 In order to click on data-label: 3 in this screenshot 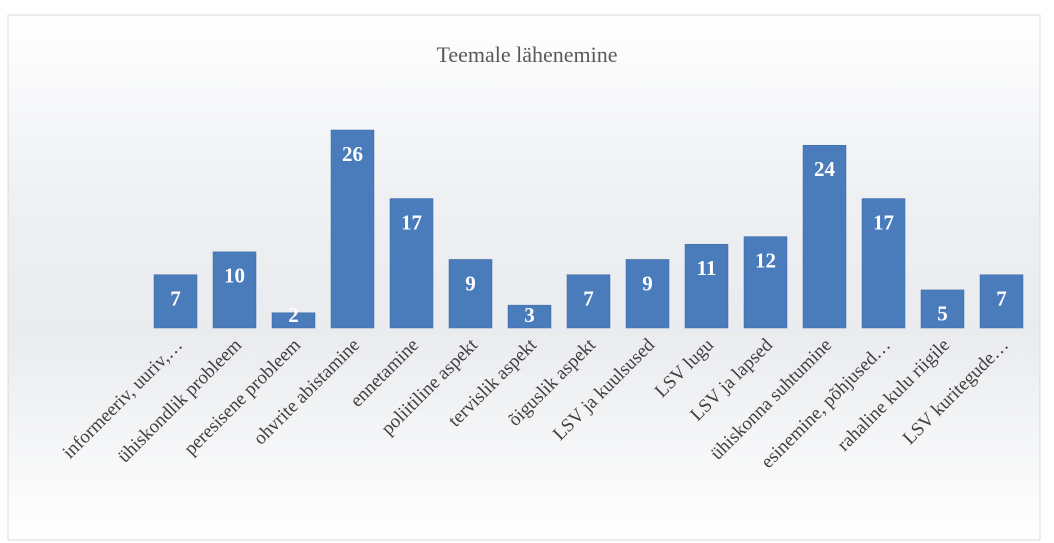, I will do `click(529, 315)`.